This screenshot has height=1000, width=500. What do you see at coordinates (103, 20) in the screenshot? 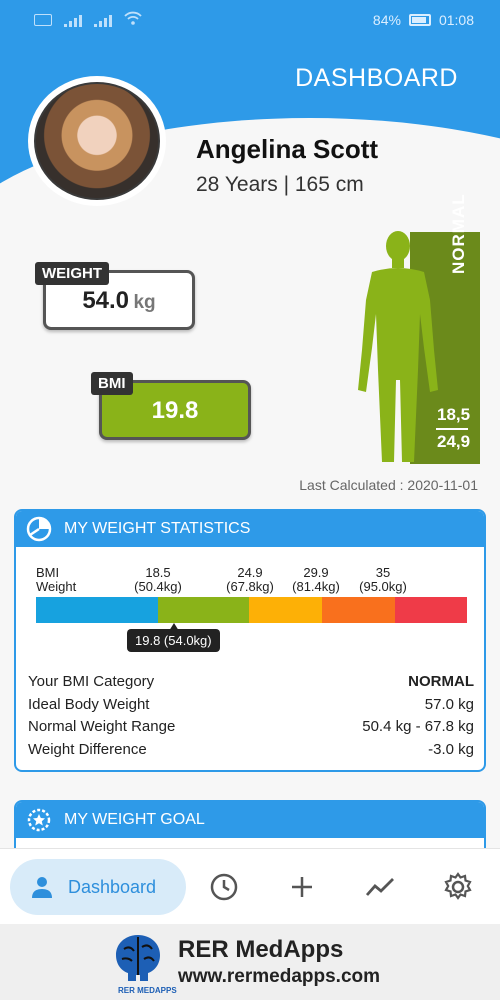
I see `signal-2-icon` at bounding box center [103, 20].